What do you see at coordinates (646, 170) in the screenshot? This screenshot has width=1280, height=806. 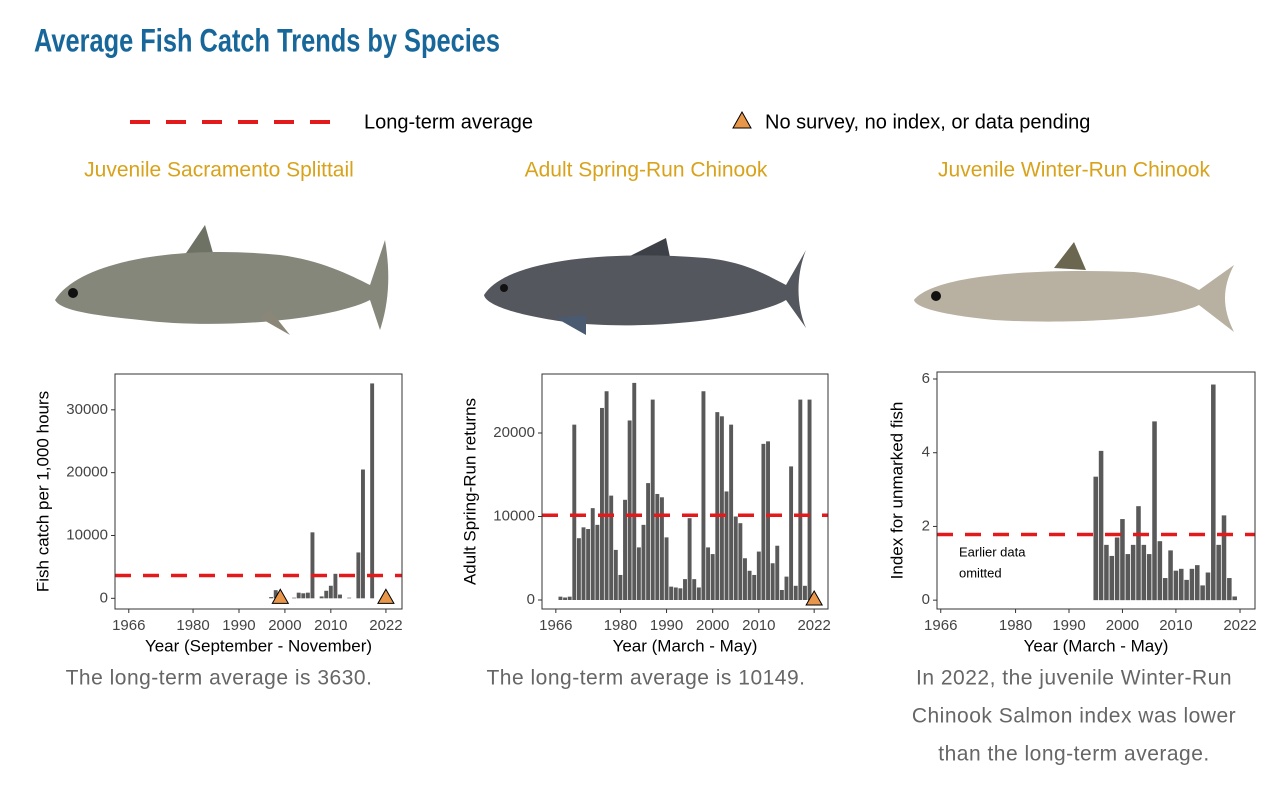 I see `panel-title: Adult Spring-Run Chinook` at bounding box center [646, 170].